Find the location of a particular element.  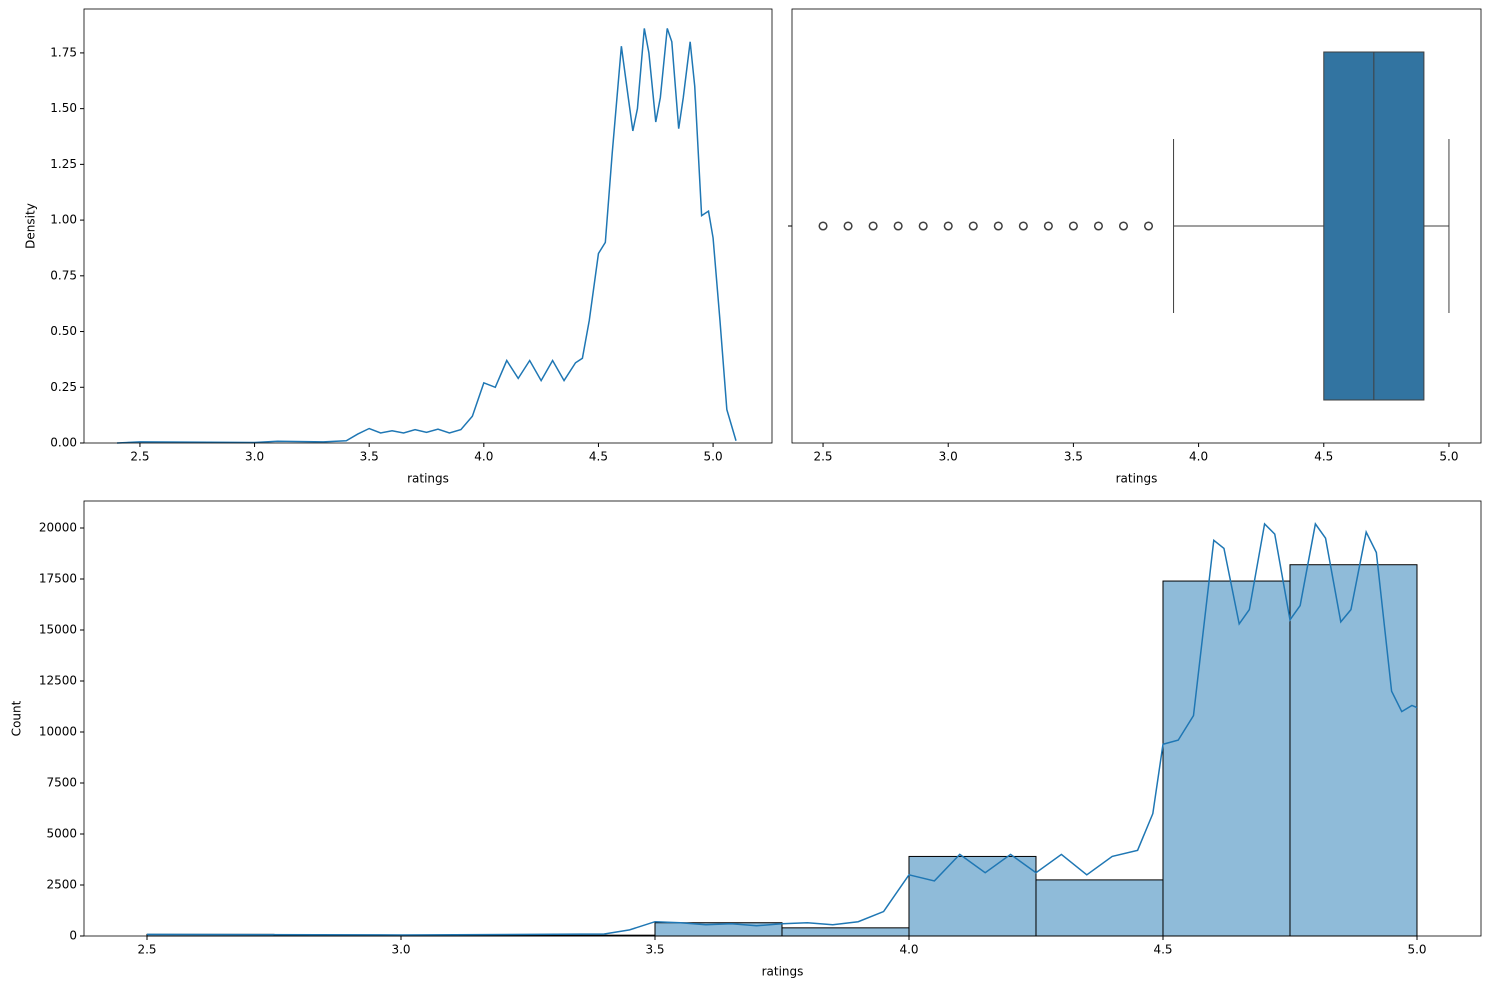

y-tick-label: 20000 is located at coordinates (58, 528).